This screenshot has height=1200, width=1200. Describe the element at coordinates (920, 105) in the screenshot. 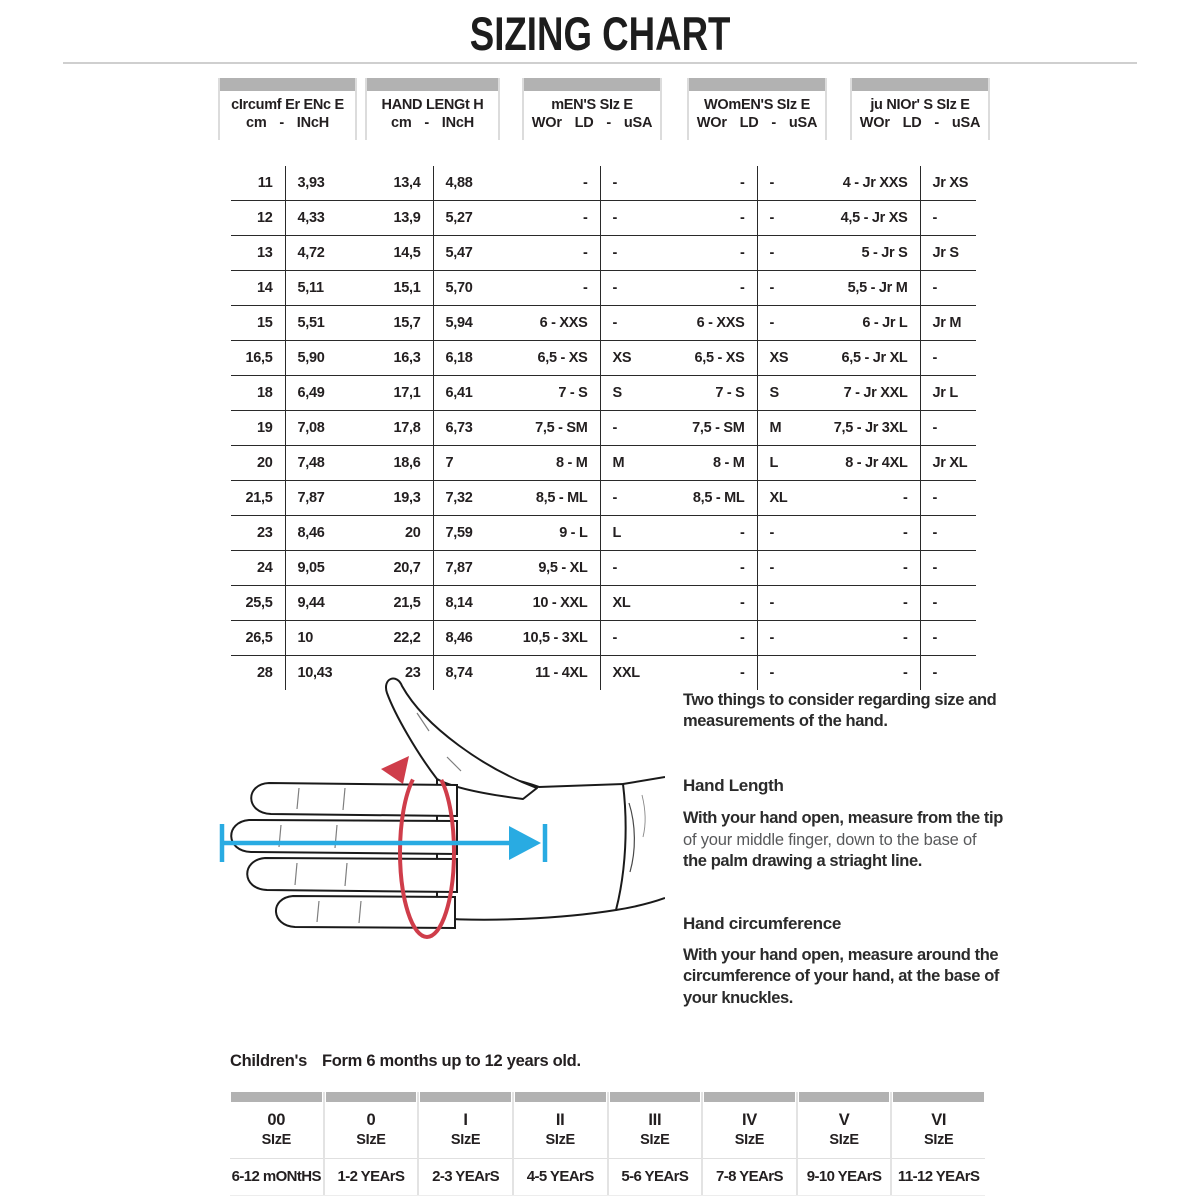

I see `header-name: ju NIOr' S SIz E` at that location.